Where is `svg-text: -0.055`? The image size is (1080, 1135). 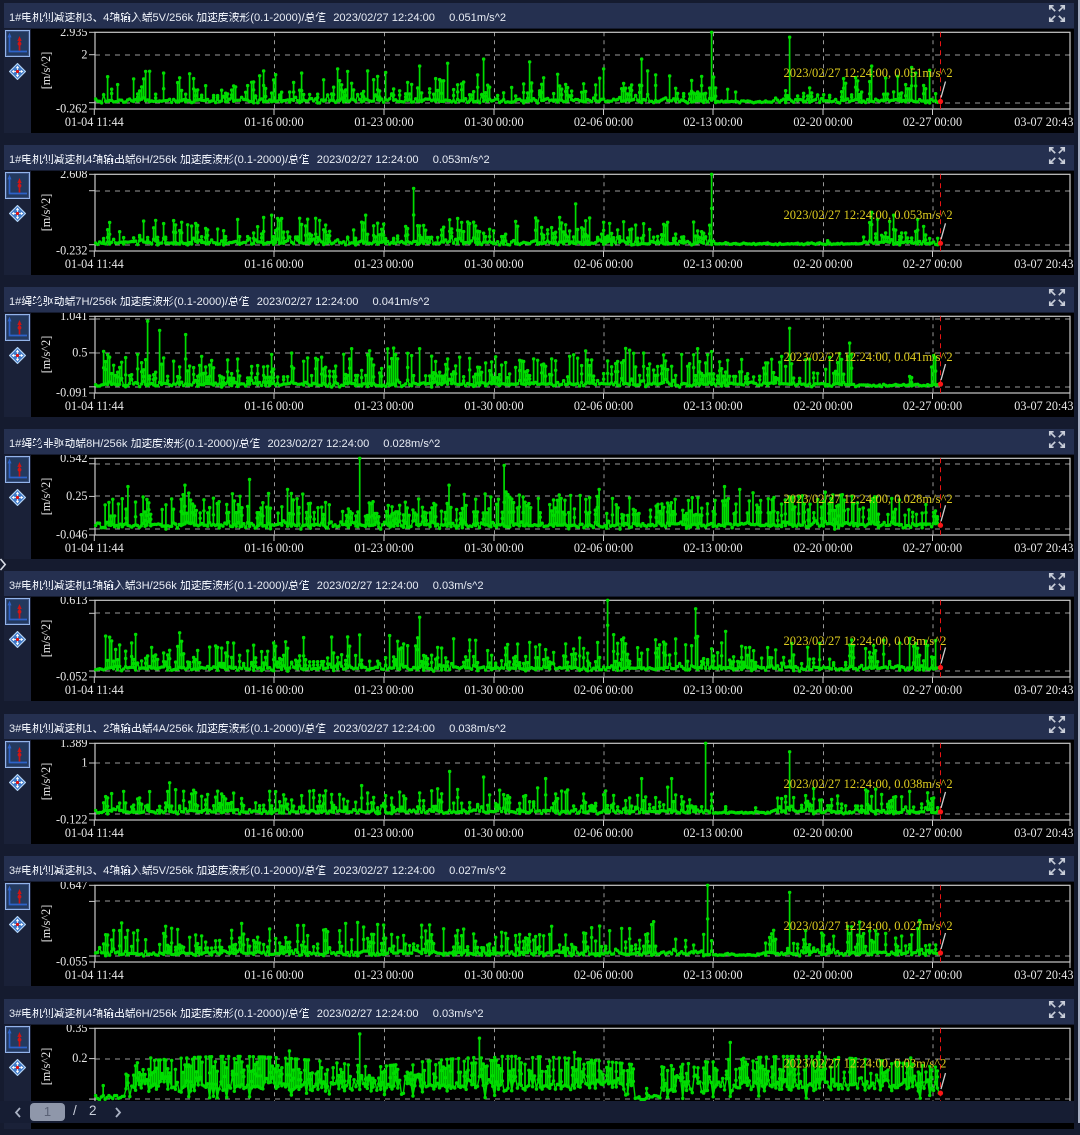 svg-text: -0.055 is located at coordinates (71, 961).